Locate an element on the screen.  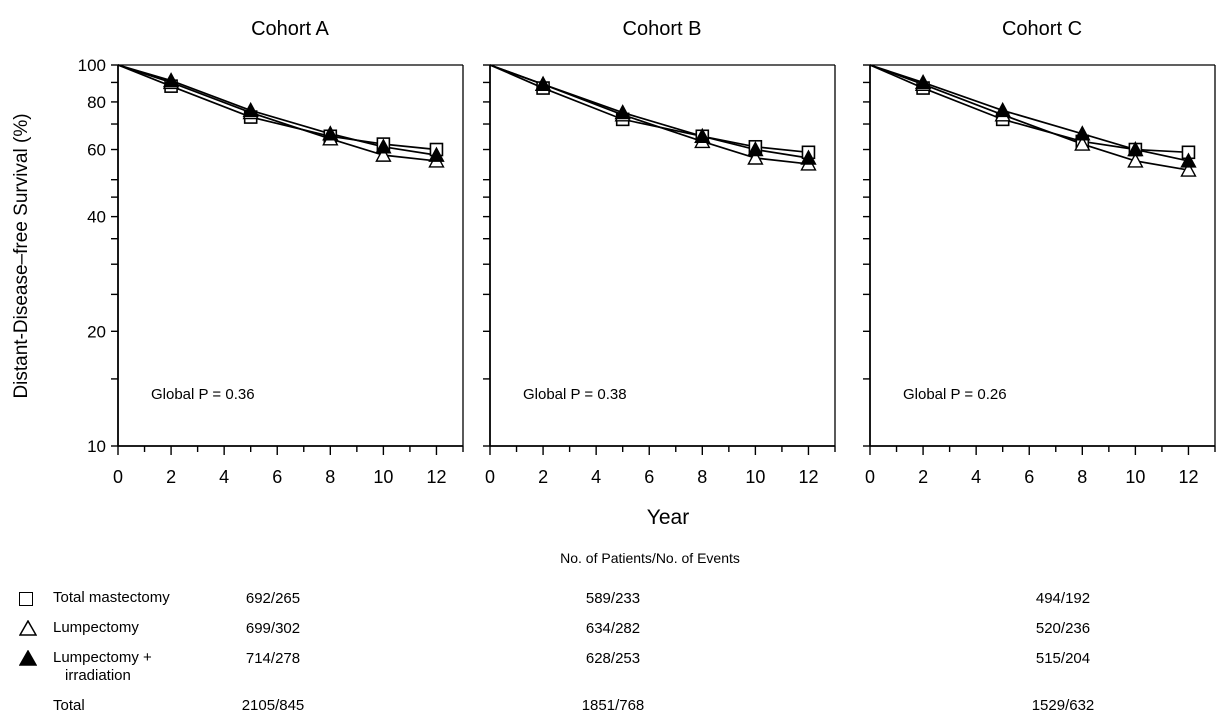
row-label-lumpectomy-irradiation: Lumpectomy + is located at coordinates (102, 657).